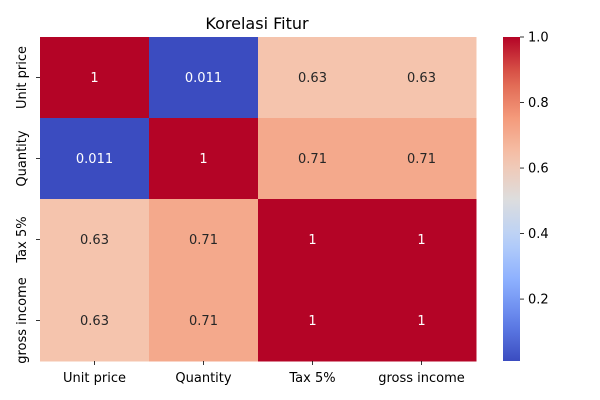  Describe the element at coordinates (311, 378) in the screenshot. I see `x-tick-label: Tax 5%` at that location.